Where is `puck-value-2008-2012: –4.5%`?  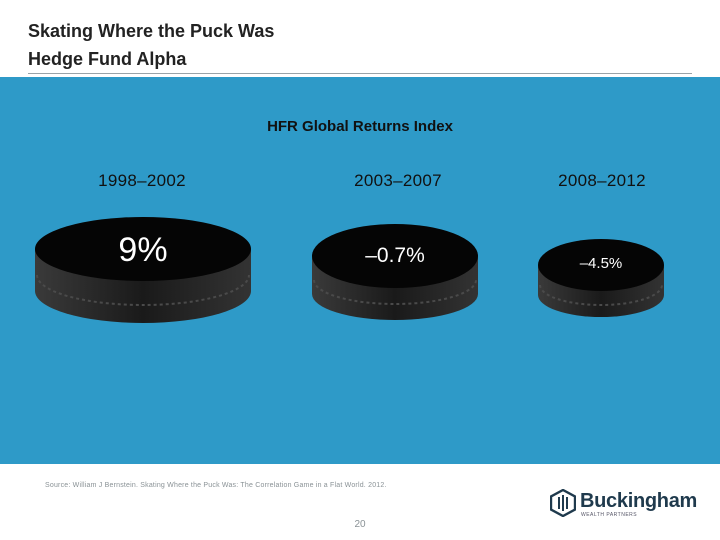 puck-value-2008-2012: –4.5% is located at coordinates (601, 263).